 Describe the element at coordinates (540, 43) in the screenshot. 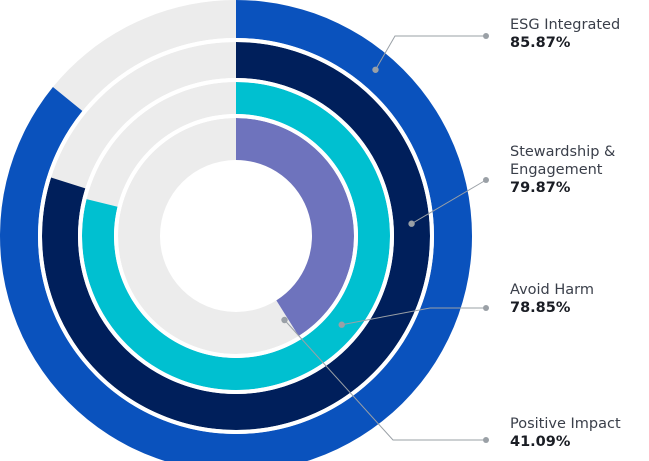

I see `series-value-1: 85.87%` at that location.